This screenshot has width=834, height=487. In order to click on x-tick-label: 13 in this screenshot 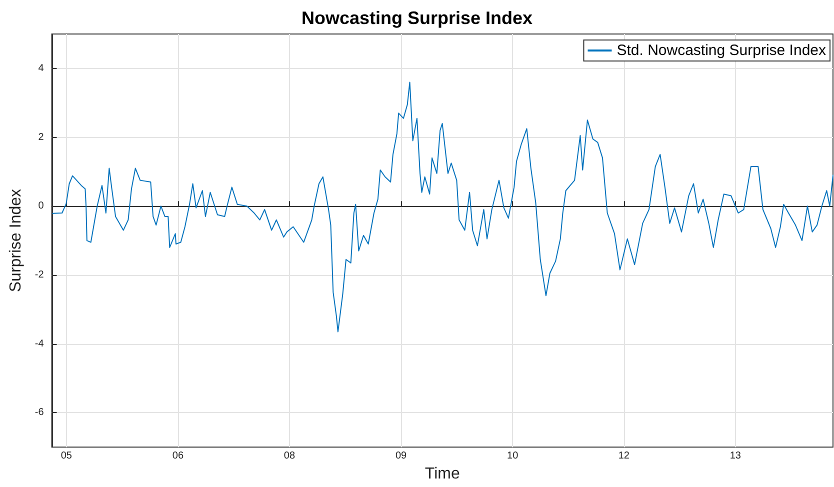, I will do `click(736, 456)`.